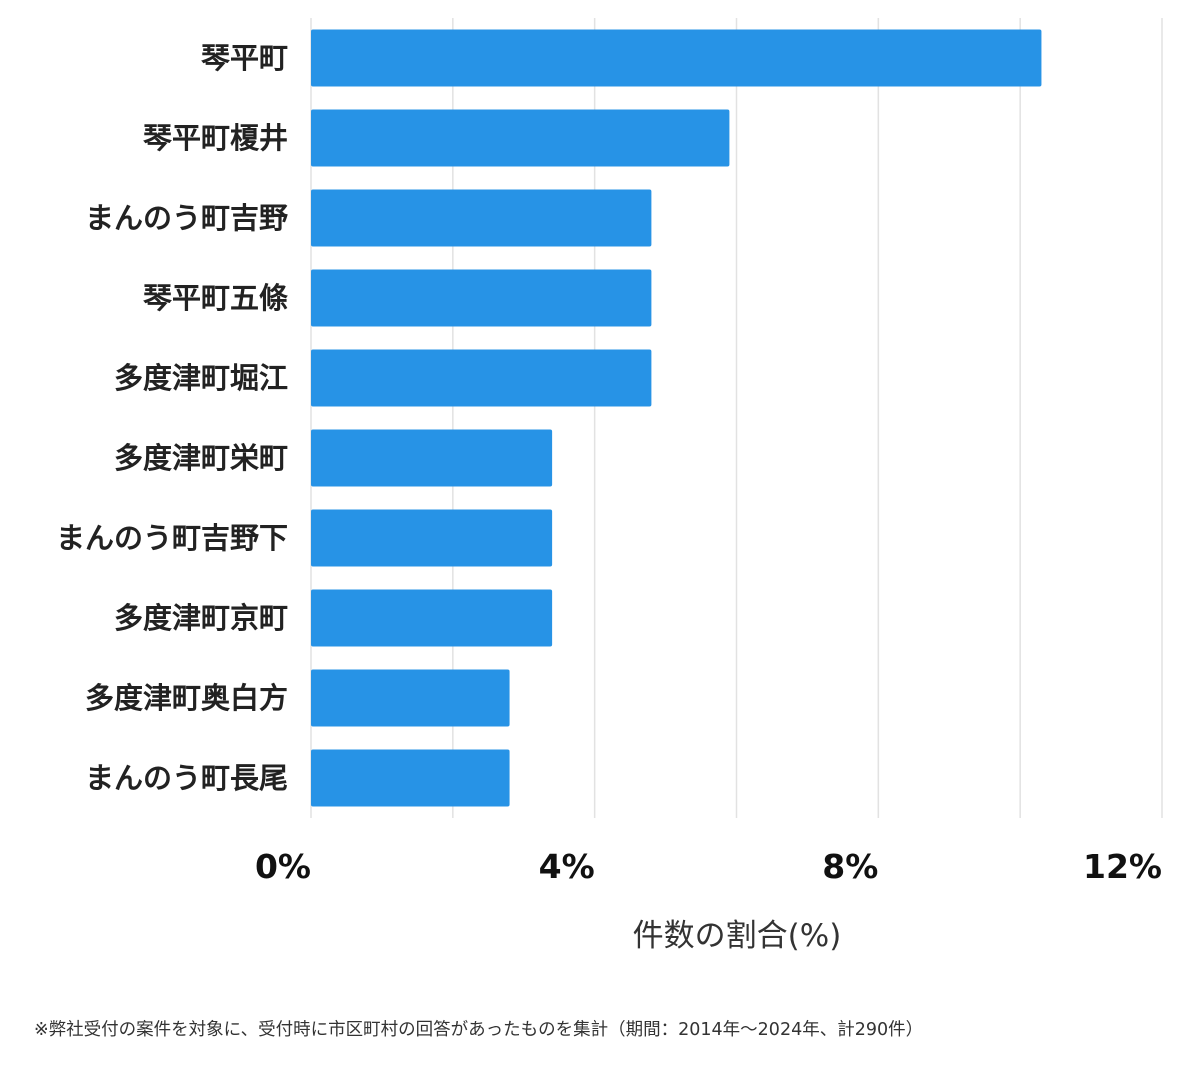  I want to click on category-label: 琴平町榎井, so click(215, 138).